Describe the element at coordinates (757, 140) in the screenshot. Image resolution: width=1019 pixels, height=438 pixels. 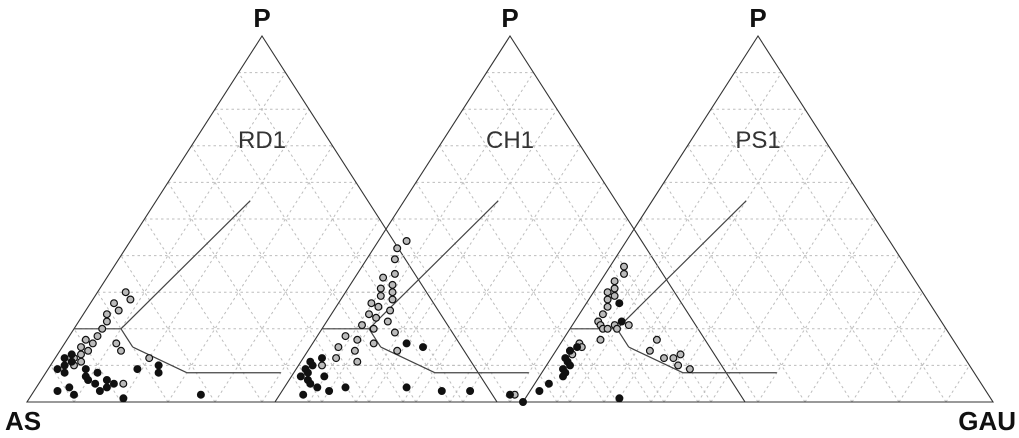
I see `panel-label: PS1` at that location.